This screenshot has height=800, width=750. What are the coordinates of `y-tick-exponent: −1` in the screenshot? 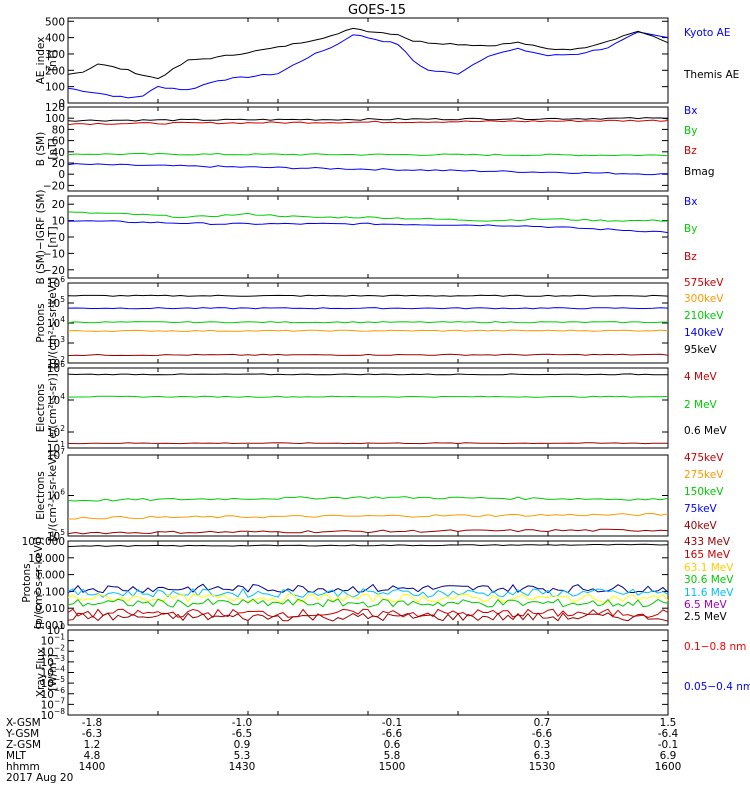 It's located at (59, 637).